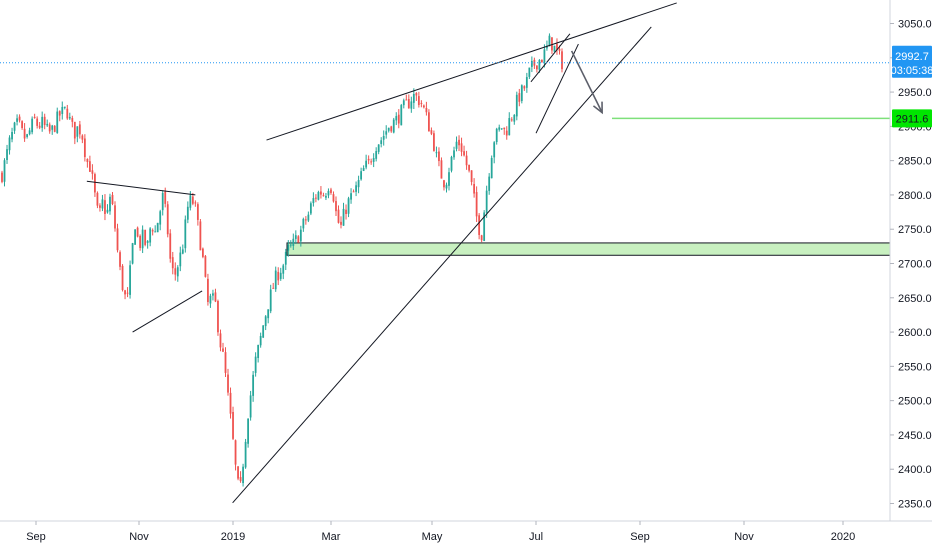 Image resolution: width=932 pixels, height=550 pixels. What do you see at coordinates (915, 93) in the screenshot?
I see `y-tick-label: 2950.0` at bounding box center [915, 93].